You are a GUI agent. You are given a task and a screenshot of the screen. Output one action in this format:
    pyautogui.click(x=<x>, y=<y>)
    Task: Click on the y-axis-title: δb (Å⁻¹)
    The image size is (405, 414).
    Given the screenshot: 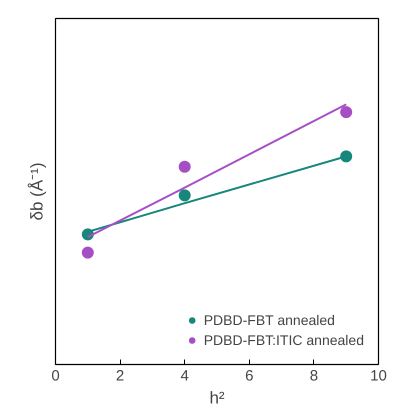 What is the action you would take?
    pyautogui.click(x=37, y=191)
    